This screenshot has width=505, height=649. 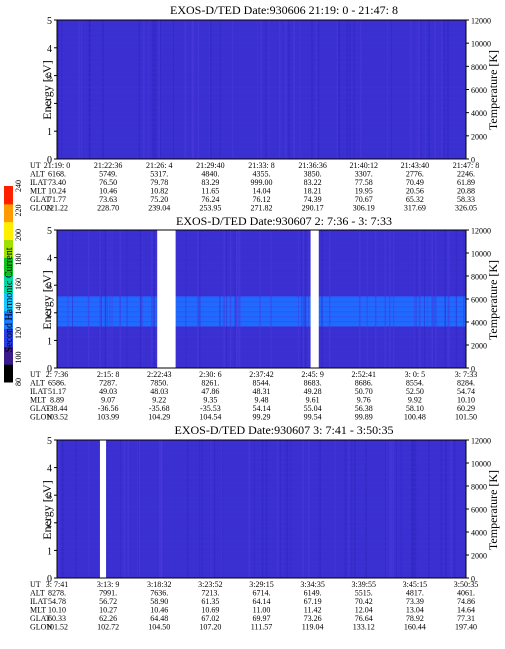 What do you see at coordinates (313, 383) in the screenshot?
I see `ephemeris-value: 8683.` at bounding box center [313, 383].